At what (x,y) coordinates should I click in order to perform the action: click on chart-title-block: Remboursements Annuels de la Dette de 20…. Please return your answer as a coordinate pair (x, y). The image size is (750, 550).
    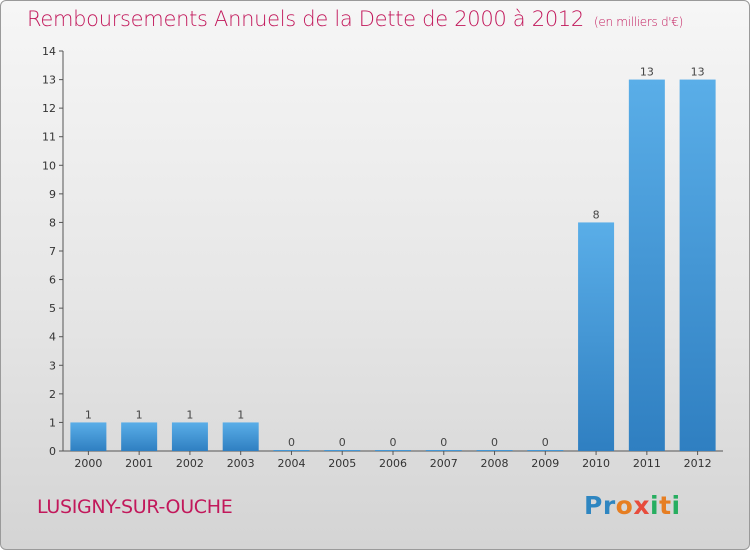
    Looking at the image, I should click on (355, 19).